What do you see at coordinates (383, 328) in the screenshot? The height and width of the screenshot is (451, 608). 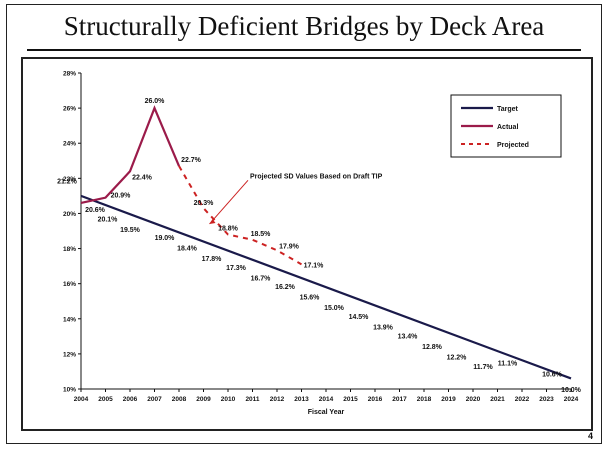 I see `data-label: 13.9%` at bounding box center [383, 328].